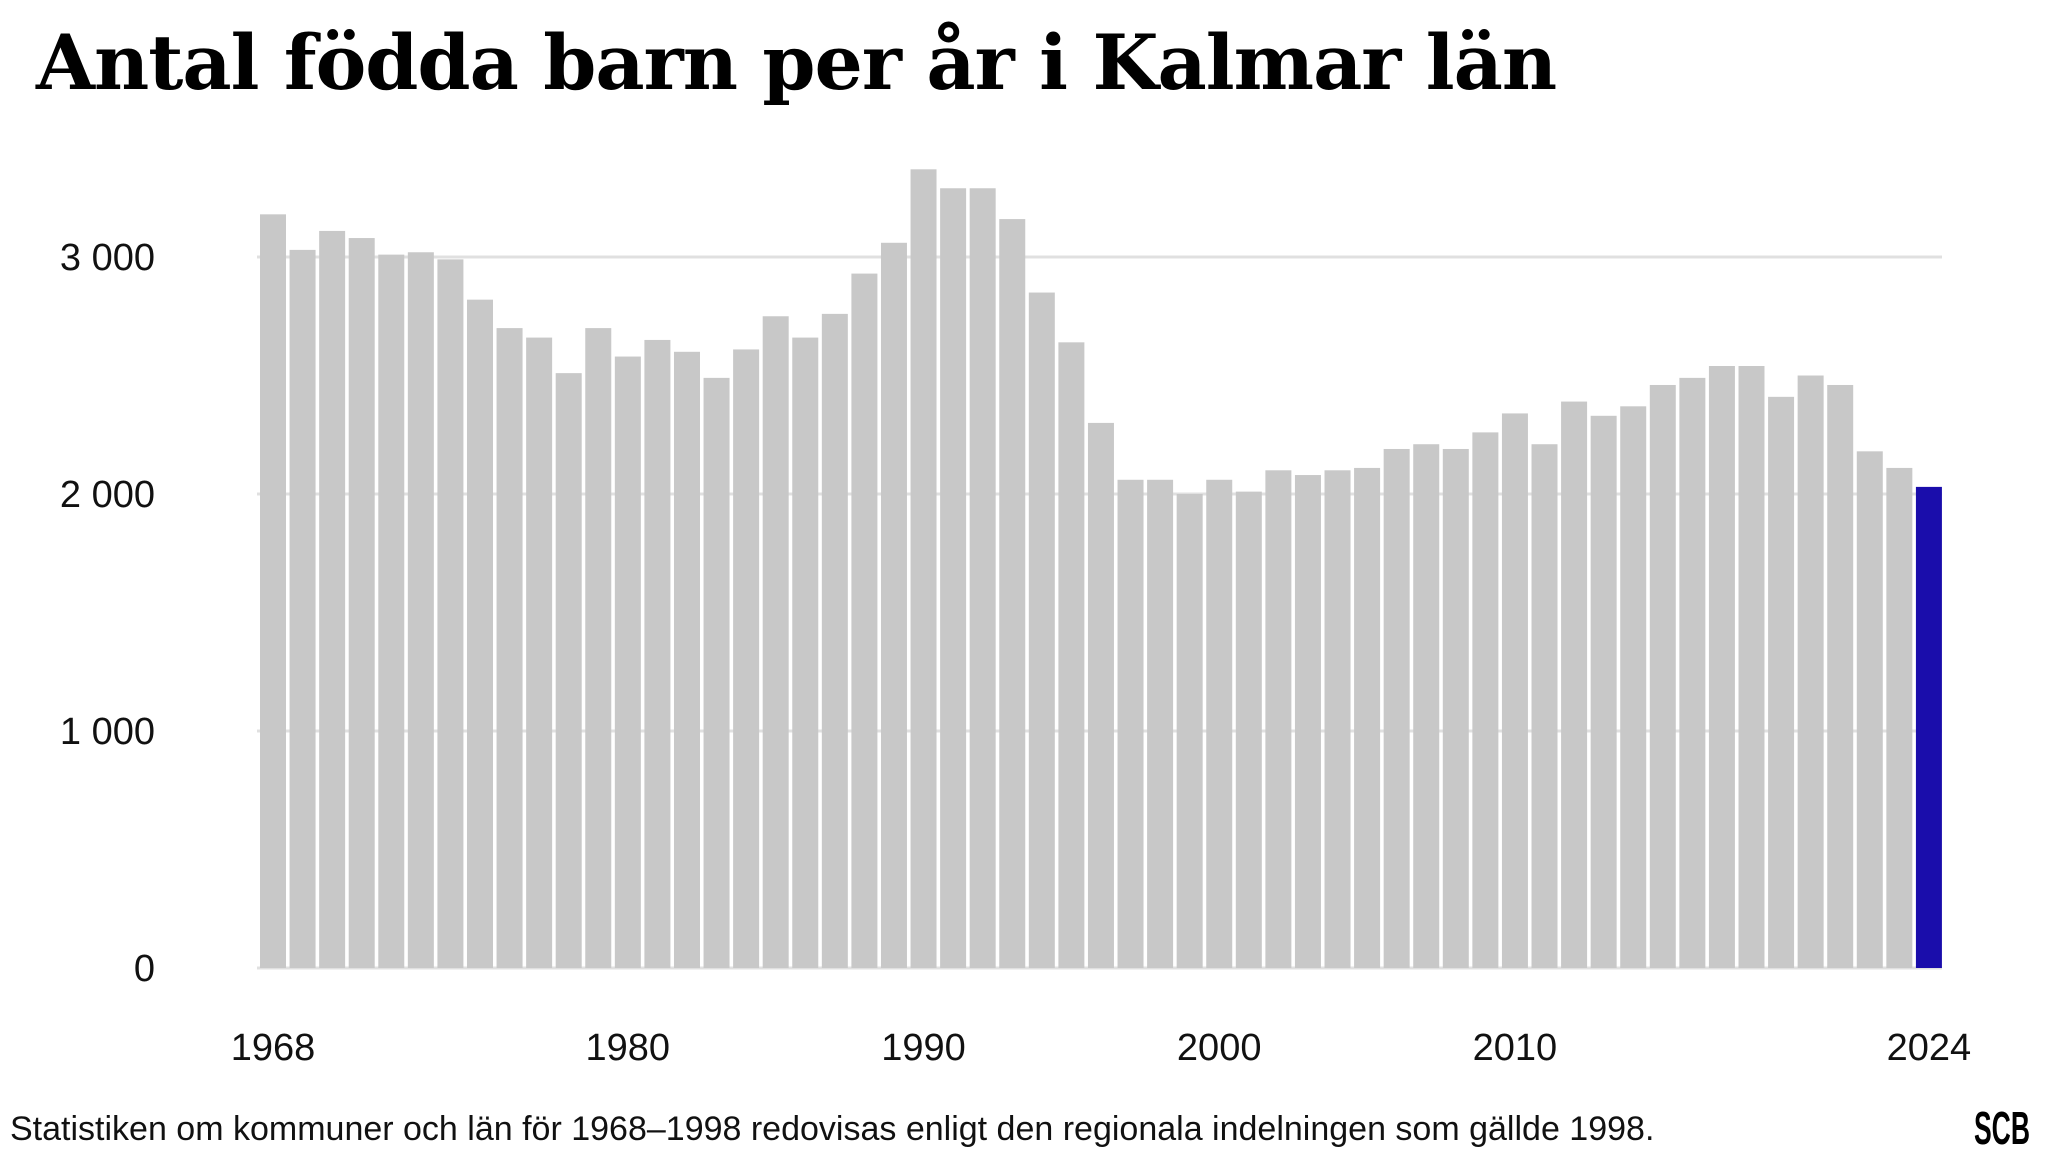 Image resolution: width=2048 pixels, height=1152 pixels. I want to click on bar-1975, so click(479, 633).